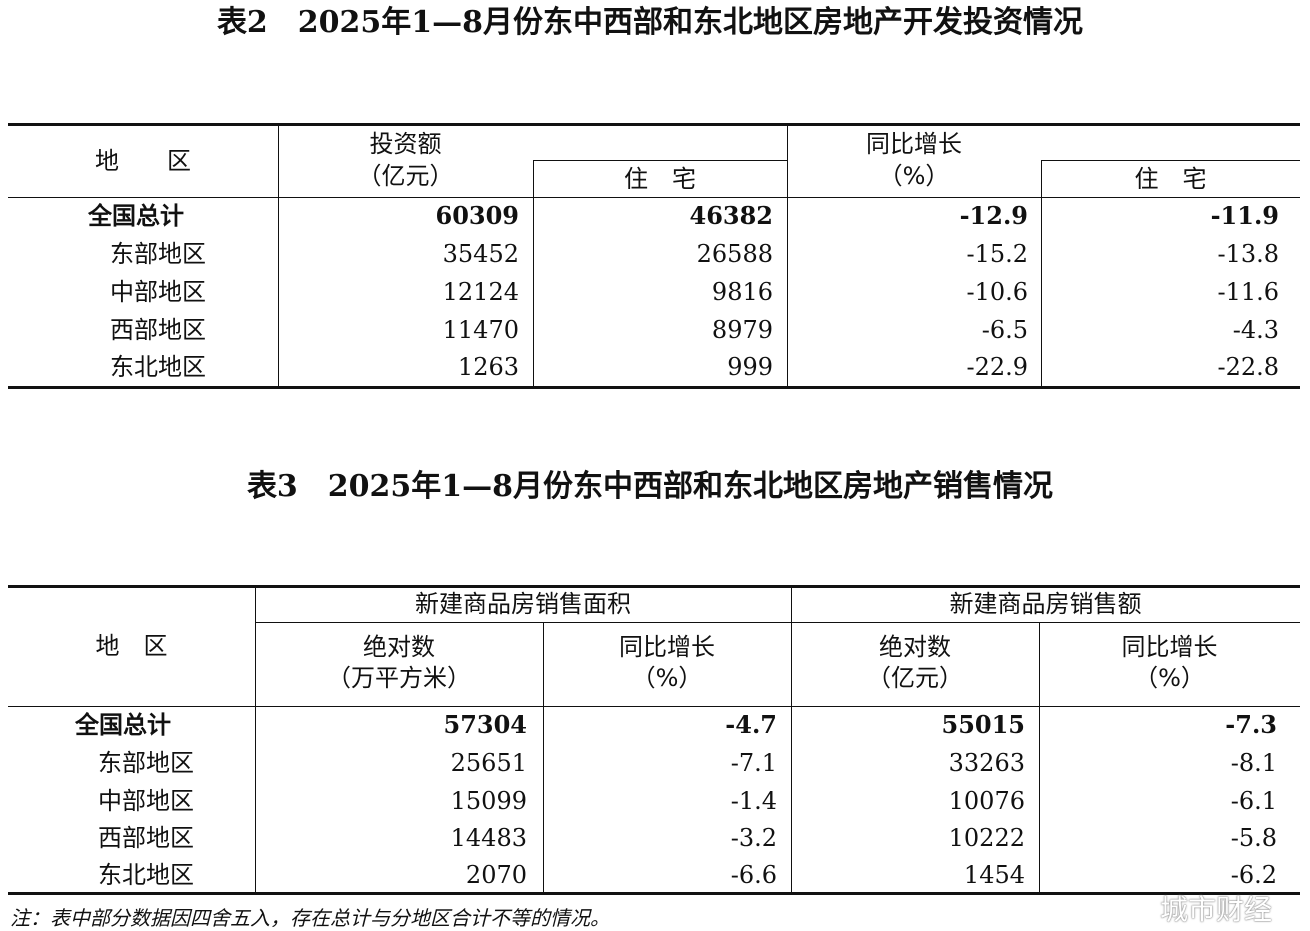 The image size is (1310, 931). What do you see at coordinates (997, 367) in the screenshot?
I see `cell-growth: -22.9` at bounding box center [997, 367].